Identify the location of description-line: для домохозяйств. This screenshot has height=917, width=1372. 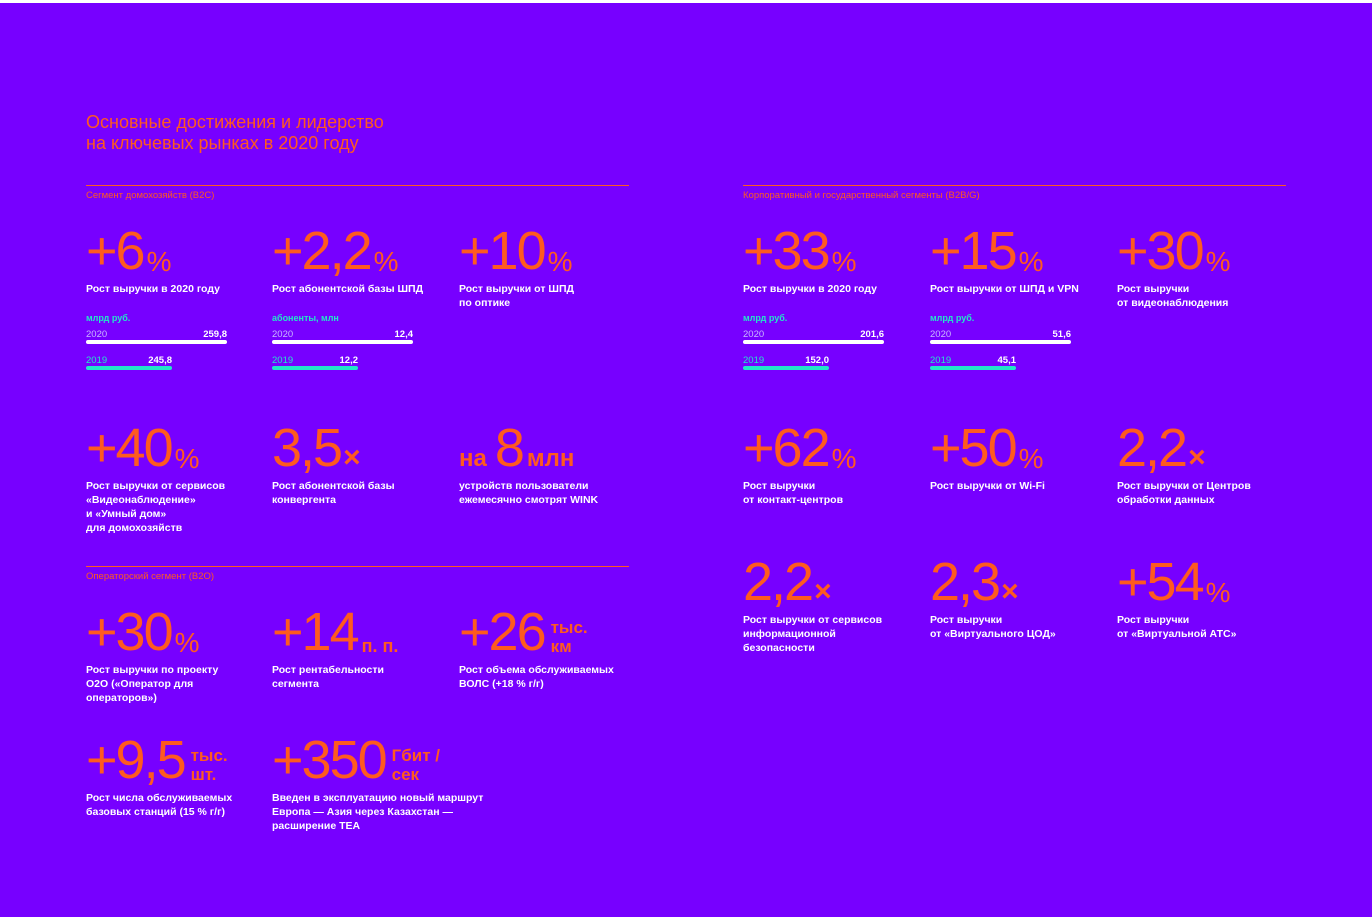
(134, 528).